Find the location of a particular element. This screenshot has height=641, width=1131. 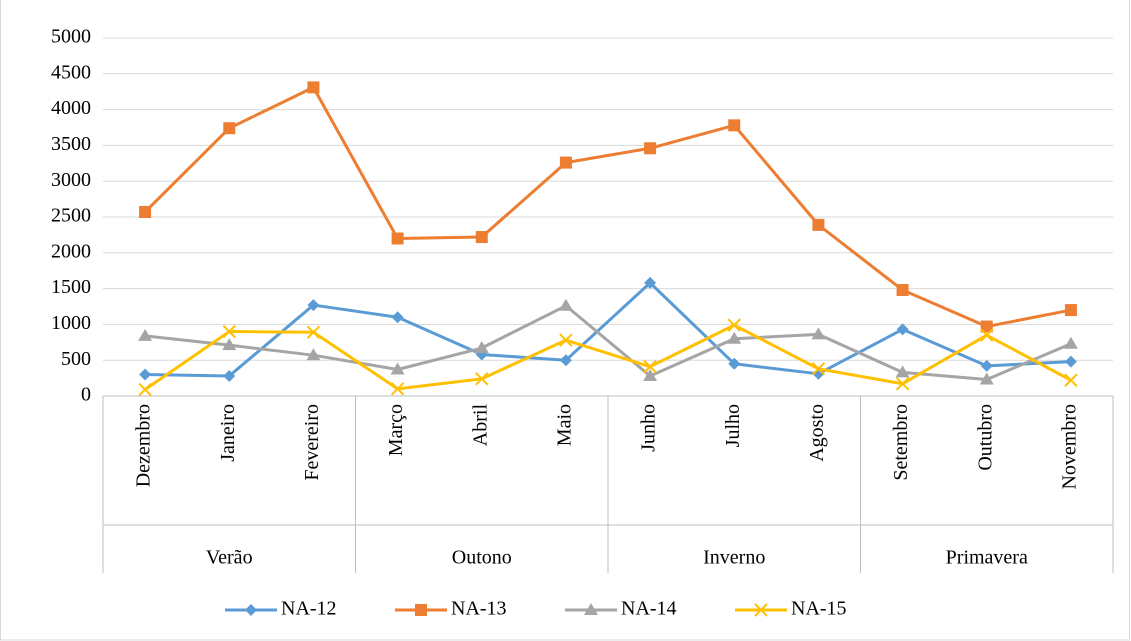

legend-item: NA-13 is located at coordinates (451, 609).